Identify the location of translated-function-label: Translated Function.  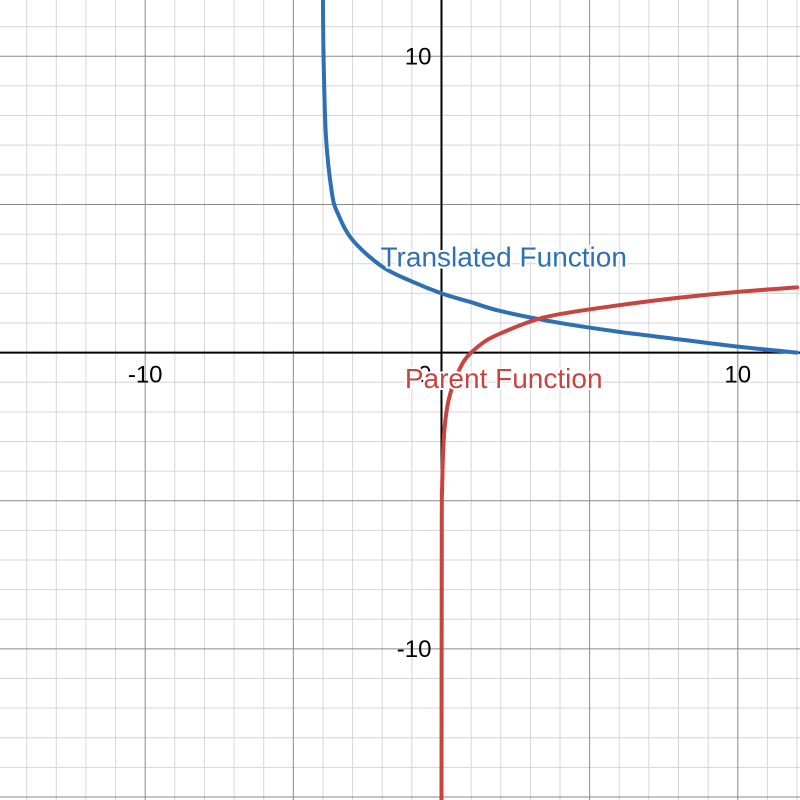
(503, 257).